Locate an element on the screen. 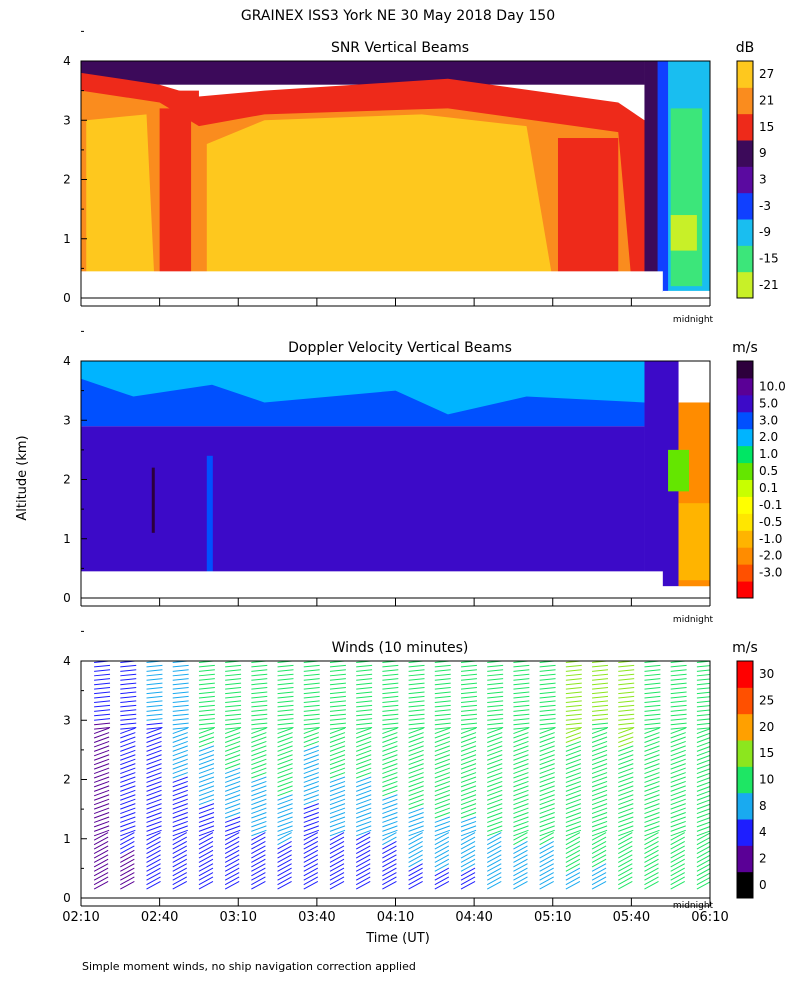 The height and width of the screenshot is (1000, 800). snr-x-axis is located at coordinates (395, 302).